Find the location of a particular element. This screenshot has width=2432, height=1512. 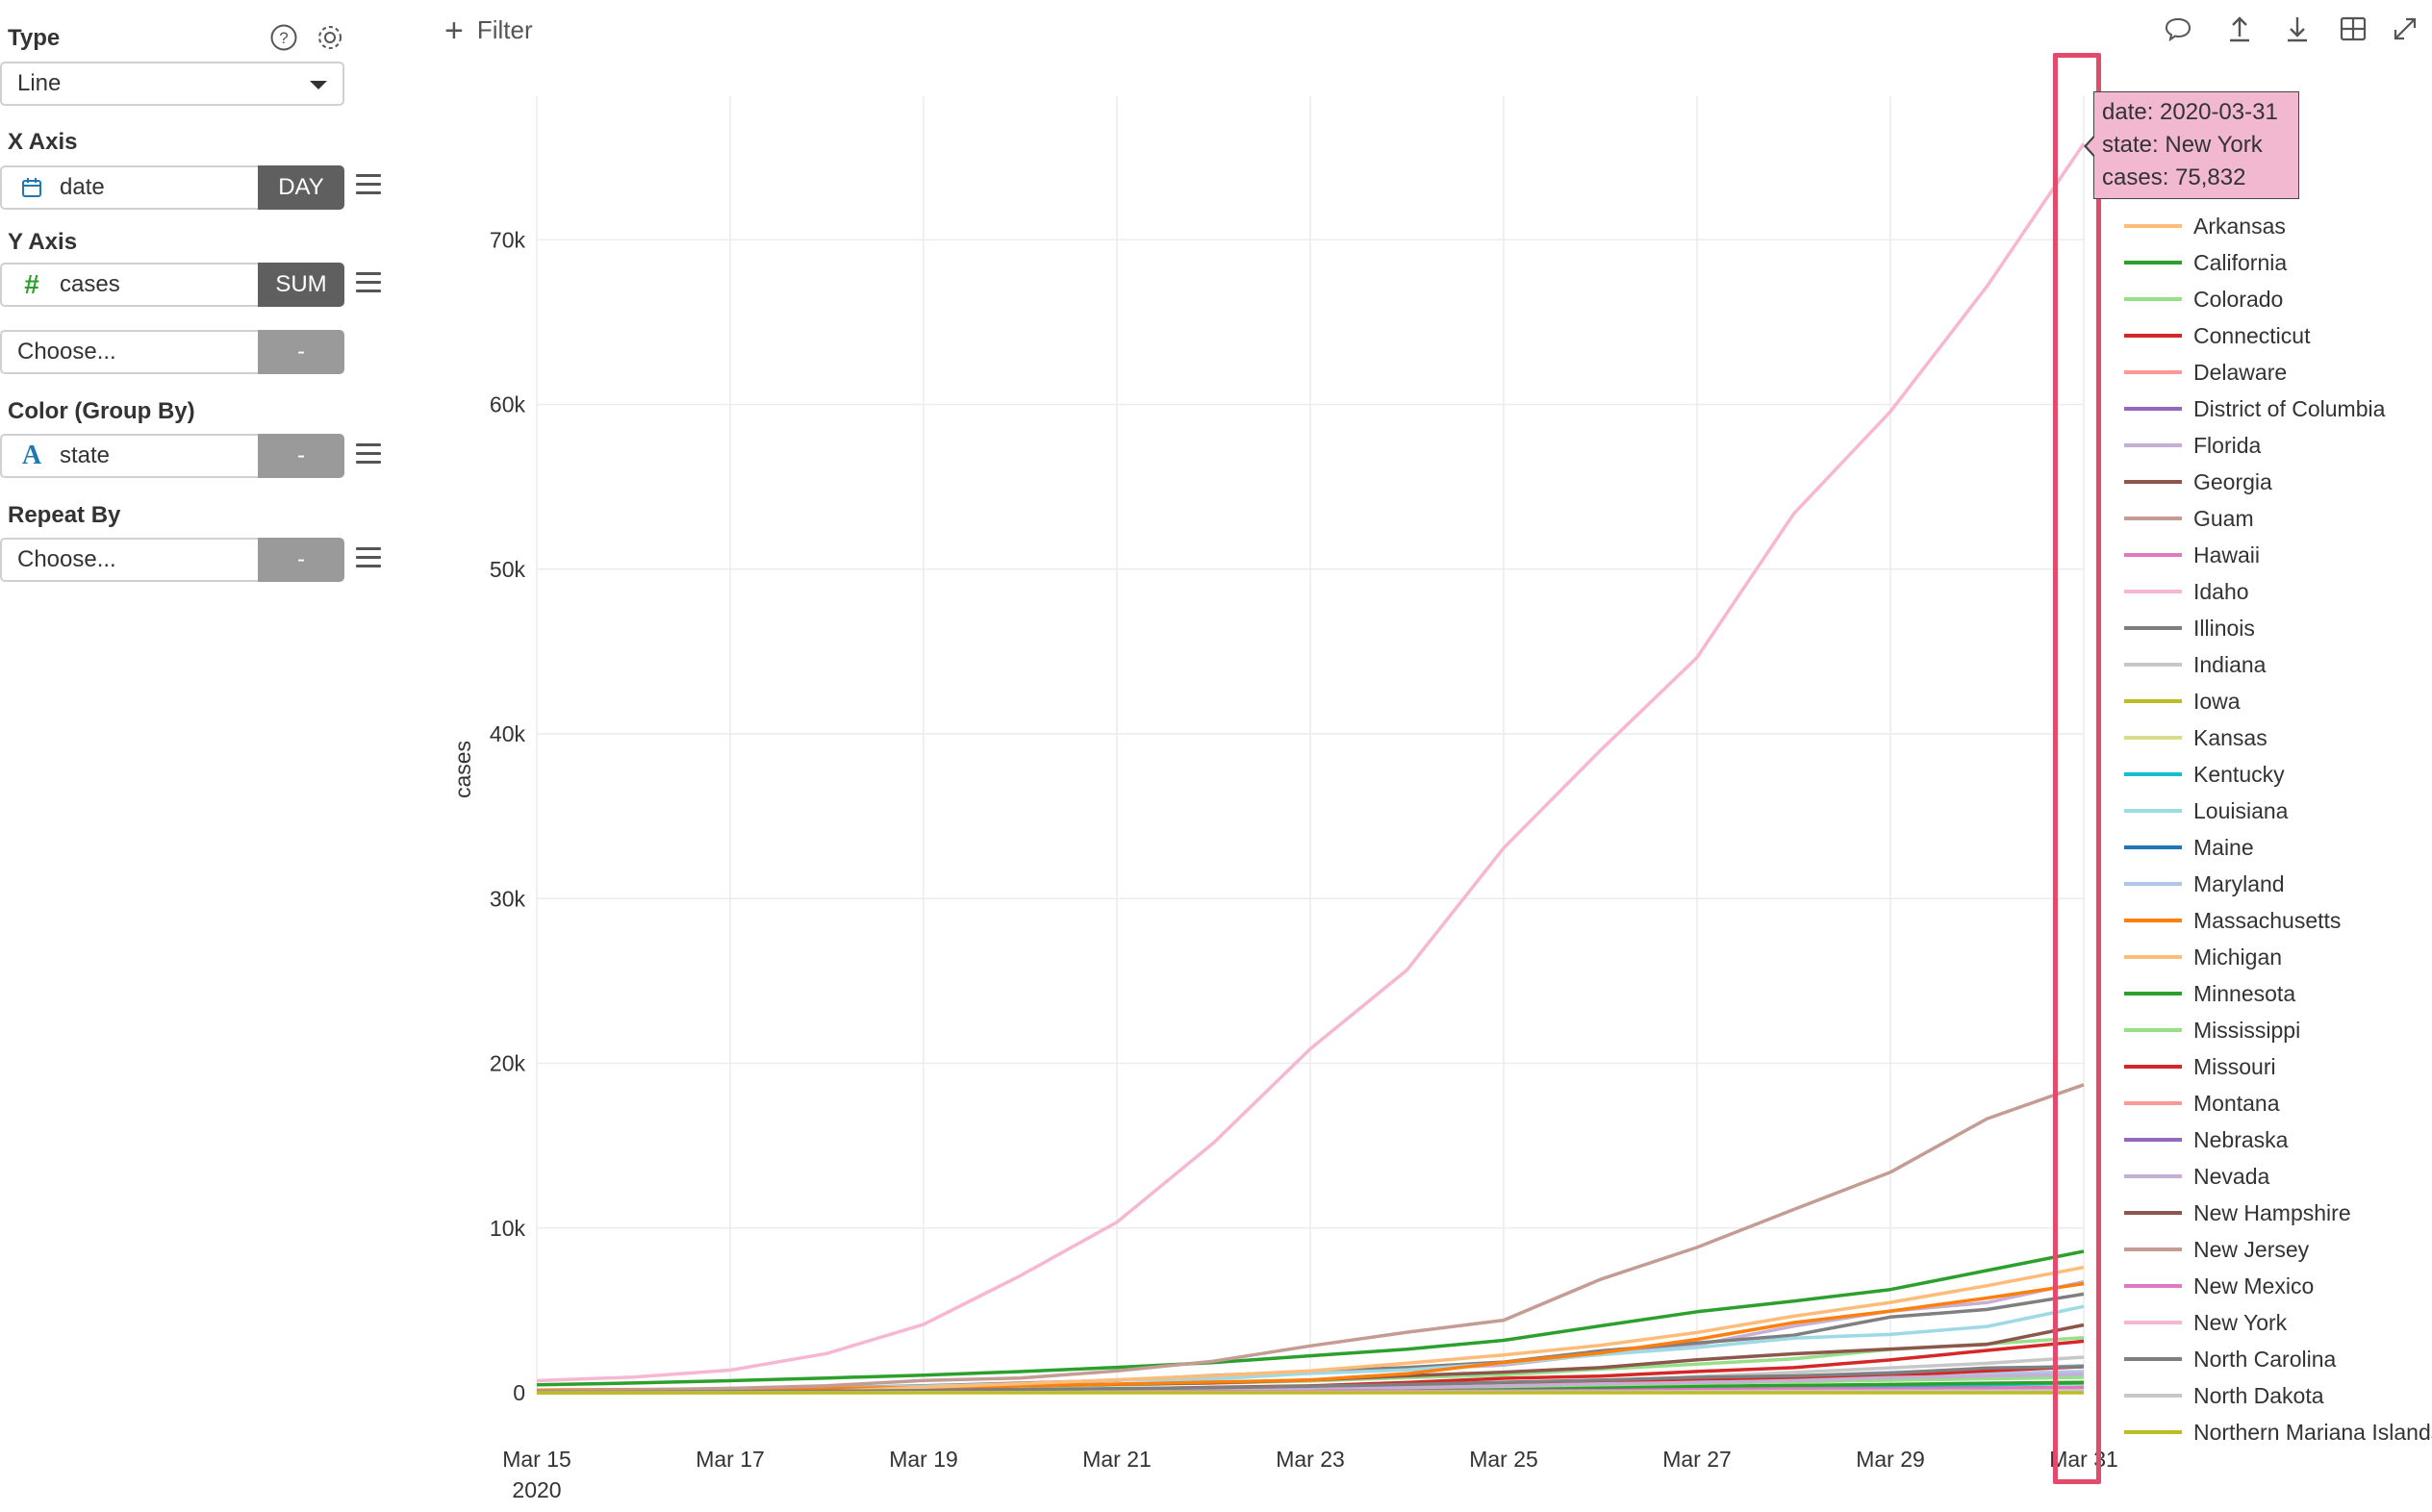

x-tick-label: Mar 15 is located at coordinates (536, 1460).